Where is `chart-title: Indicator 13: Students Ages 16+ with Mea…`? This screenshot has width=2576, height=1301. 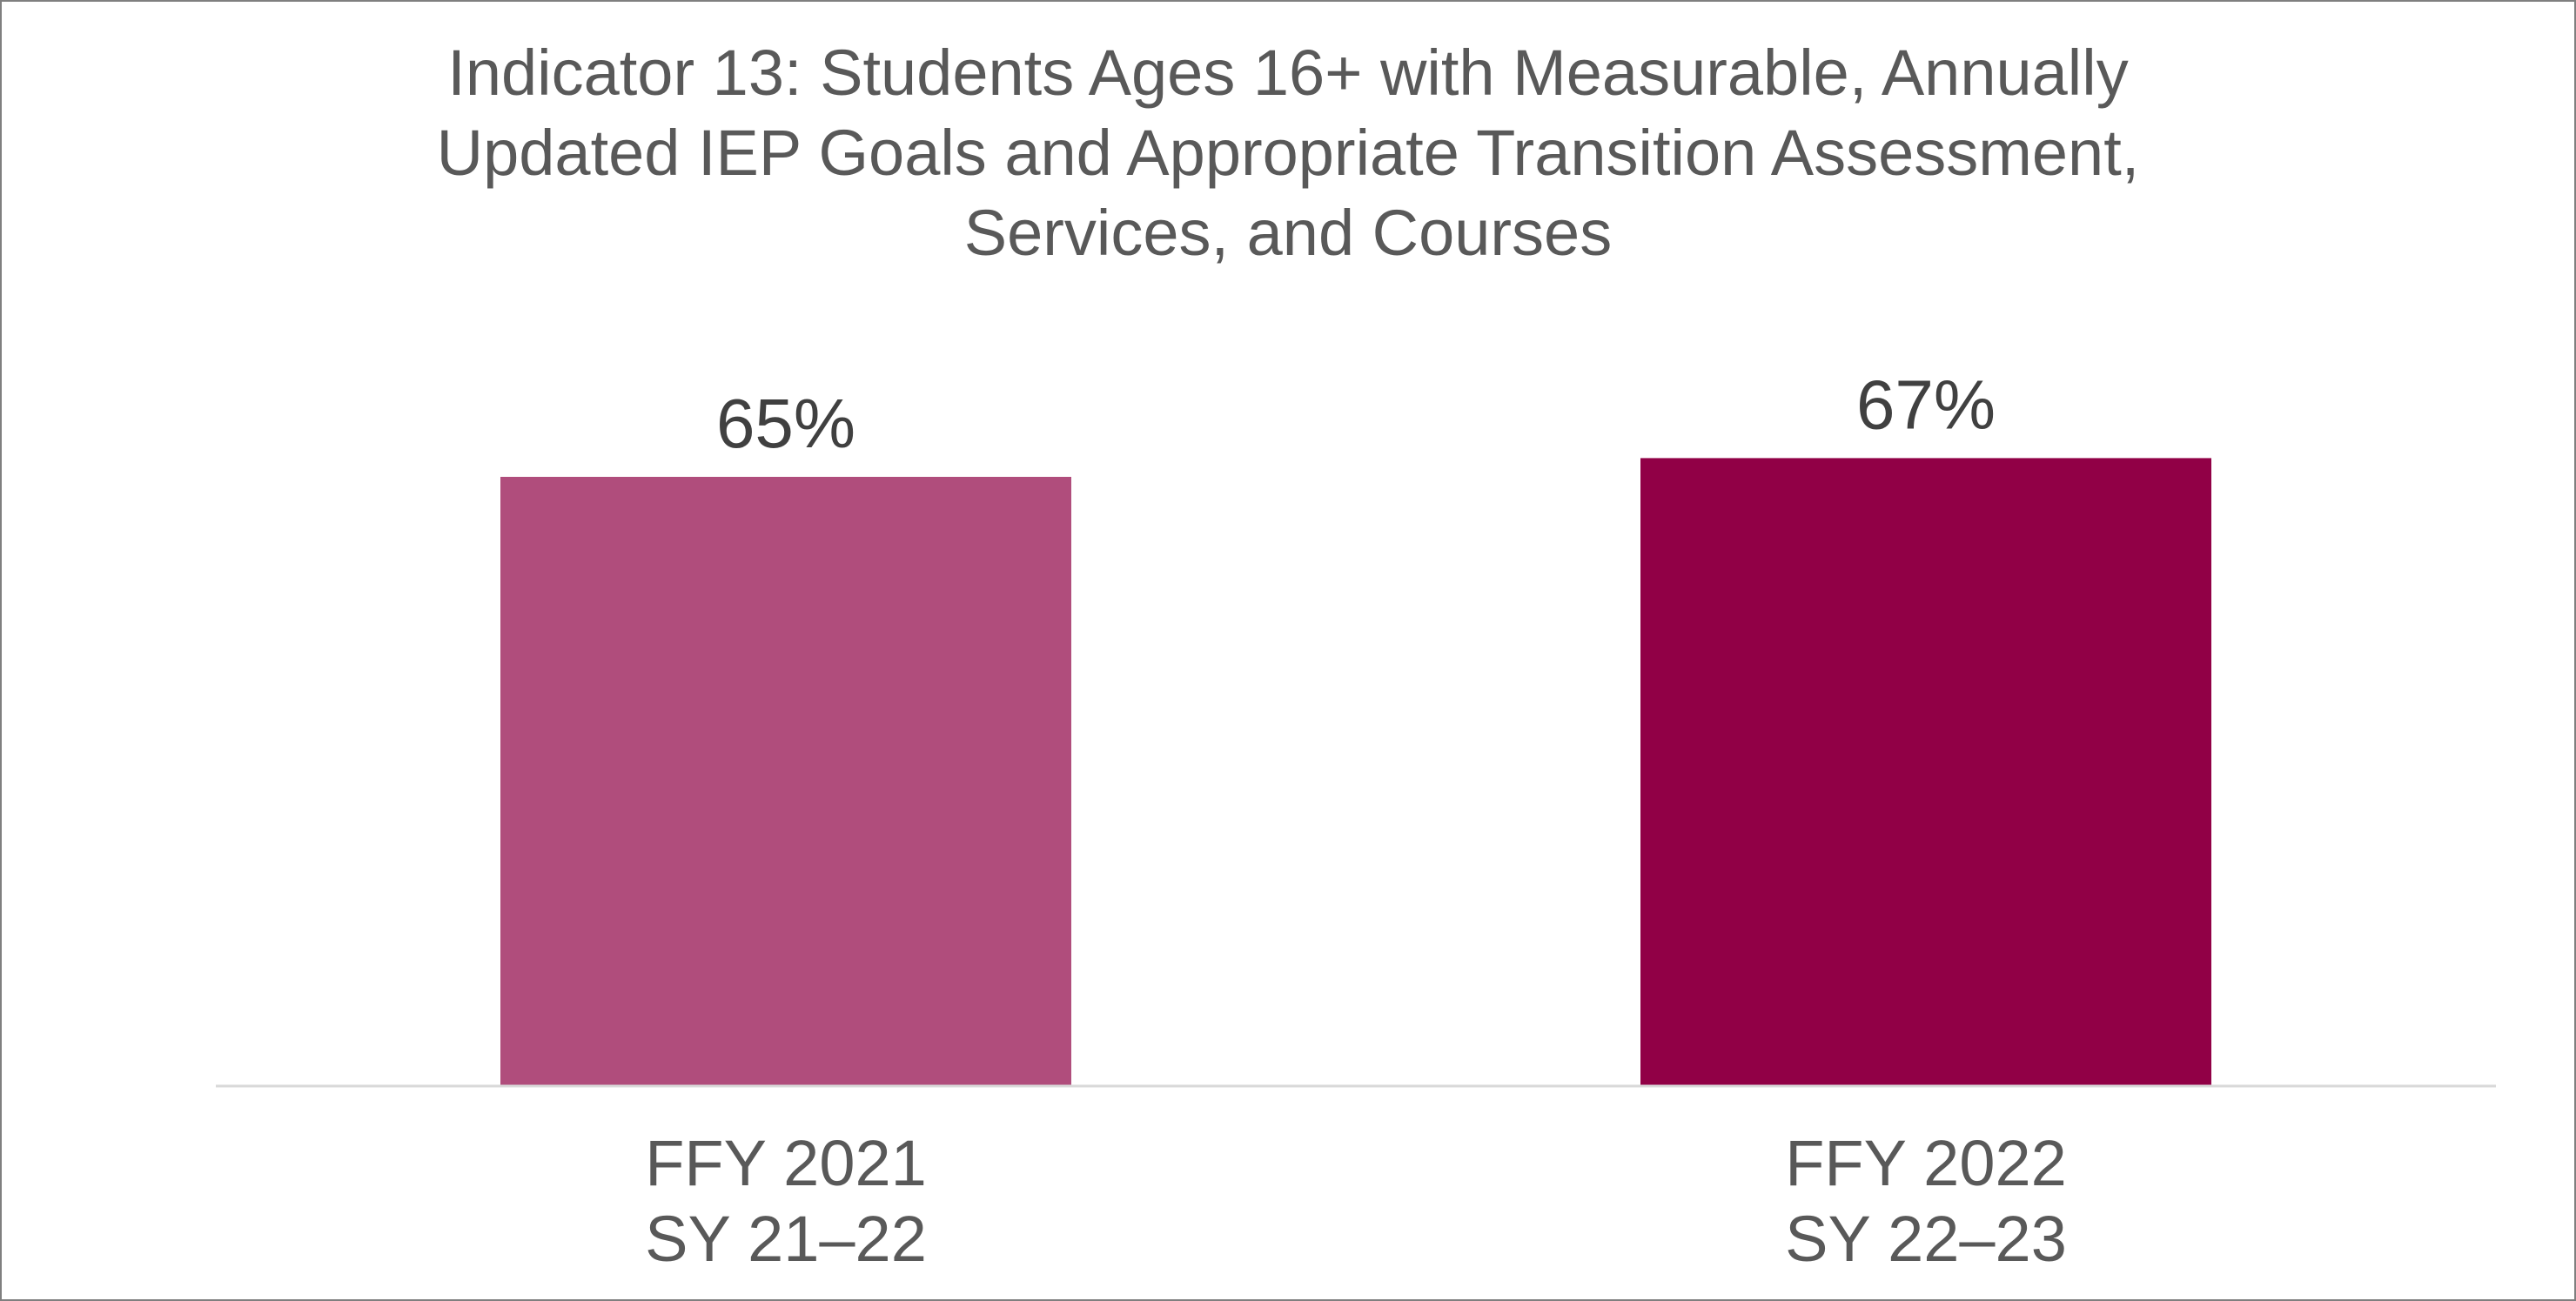 chart-title: Indicator 13: Students Ages 16+ with Mea… is located at coordinates (1288, 153).